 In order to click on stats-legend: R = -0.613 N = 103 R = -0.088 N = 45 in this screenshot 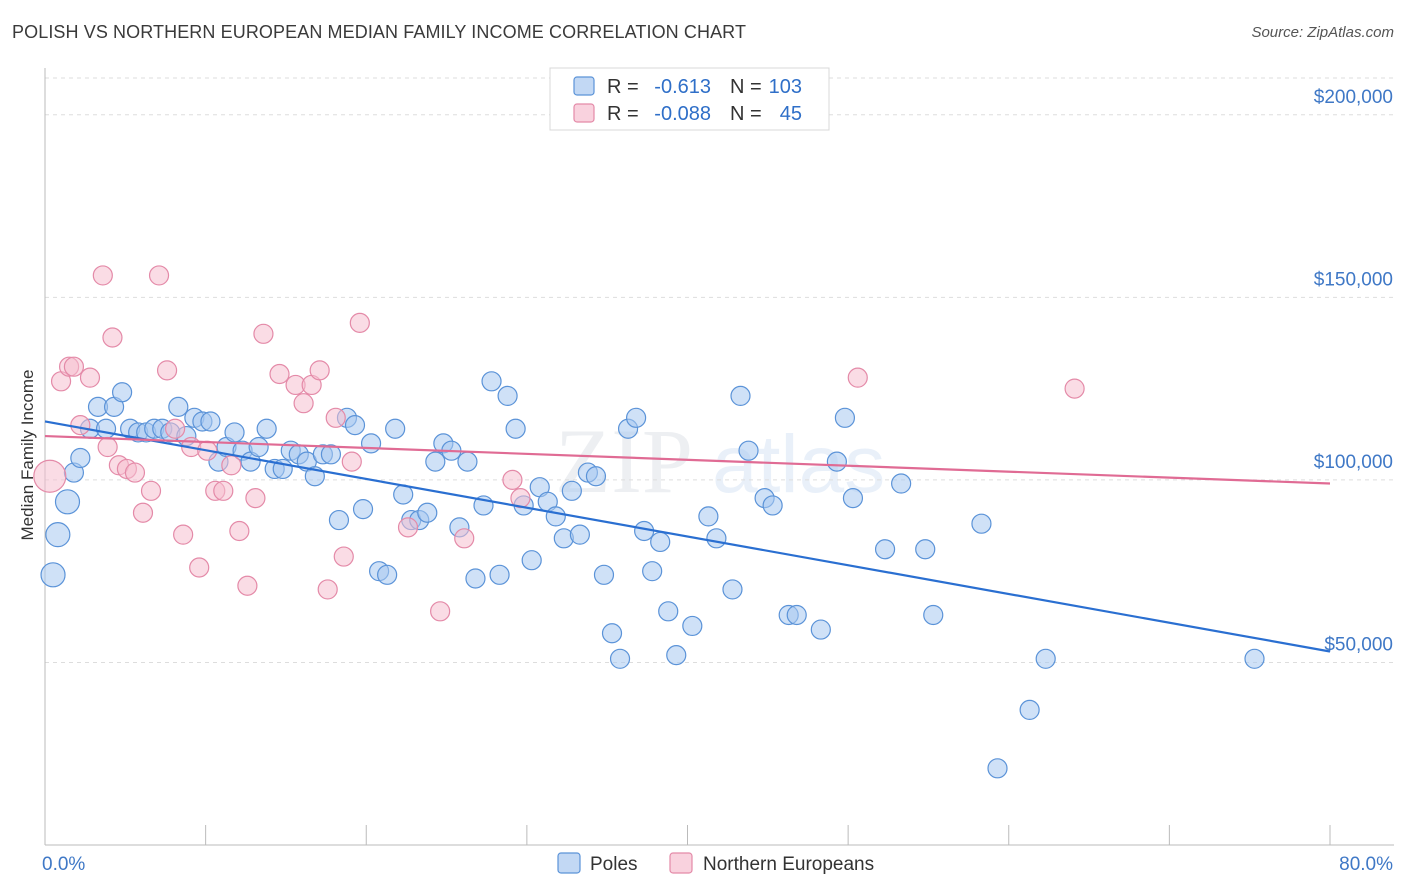, I will do `click(689, 99)`.